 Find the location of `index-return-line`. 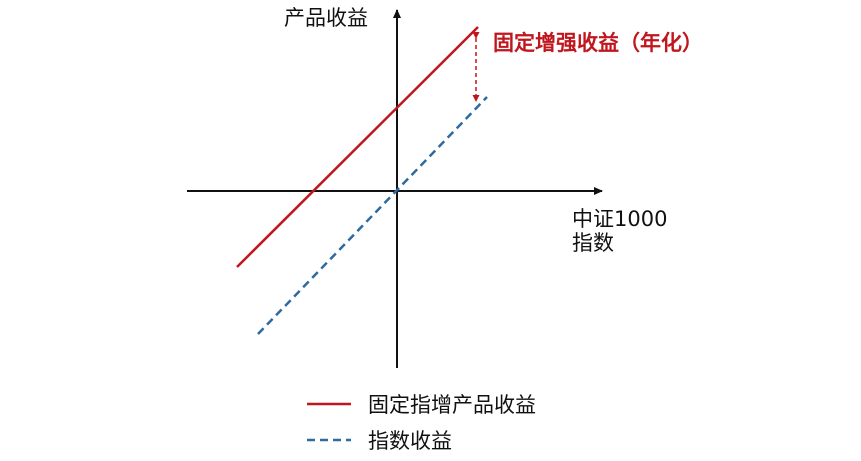

index-return-line is located at coordinates (372, 215).